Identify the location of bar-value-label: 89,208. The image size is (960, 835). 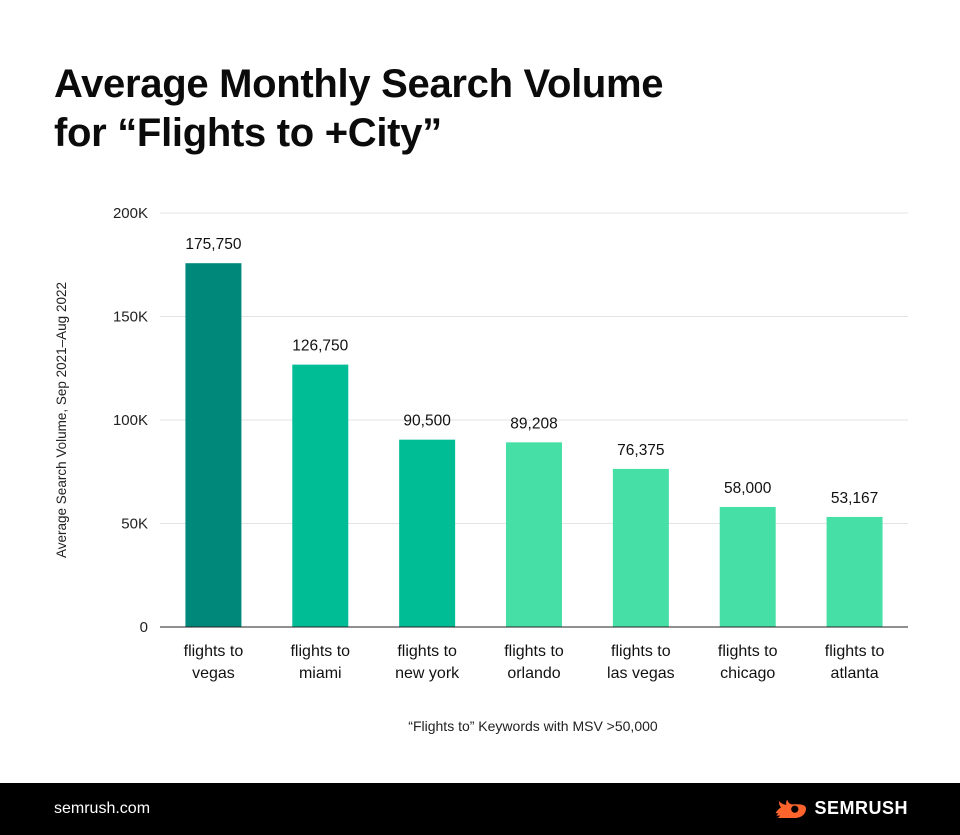
(533, 423).